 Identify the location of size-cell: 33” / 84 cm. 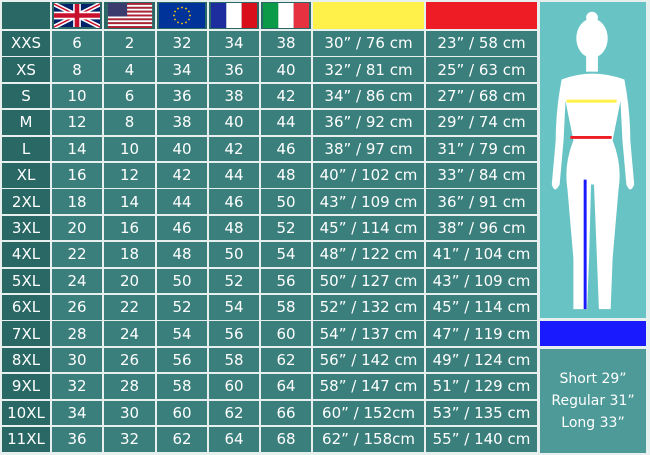
(481, 175).